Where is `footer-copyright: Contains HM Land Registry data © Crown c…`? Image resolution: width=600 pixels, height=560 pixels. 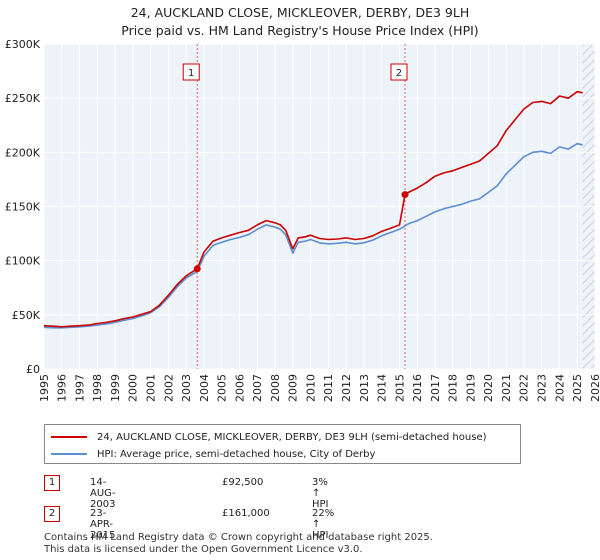 footer-copyright: Contains HM Land Registry data © Crown c… is located at coordinates (238, 537).